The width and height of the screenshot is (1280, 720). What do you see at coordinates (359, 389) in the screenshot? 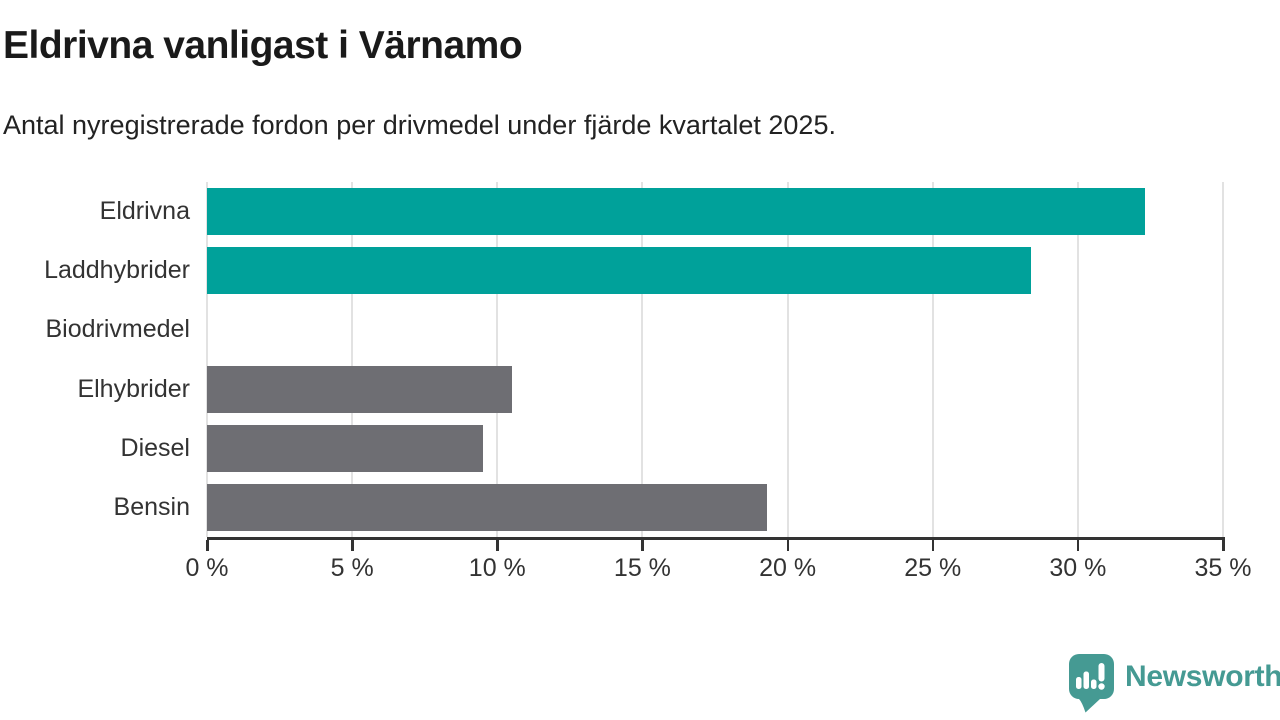
I see `bar-elhybrider` at bounding box center [359, 389].